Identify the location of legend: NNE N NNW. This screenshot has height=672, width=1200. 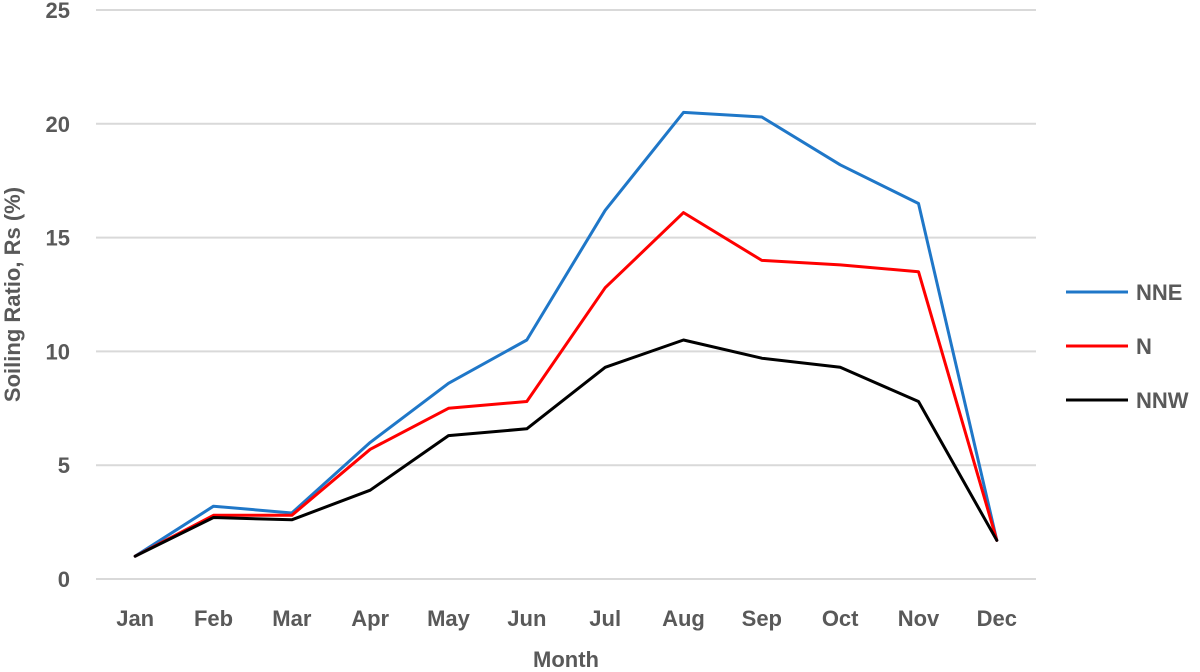
(1127, 346).